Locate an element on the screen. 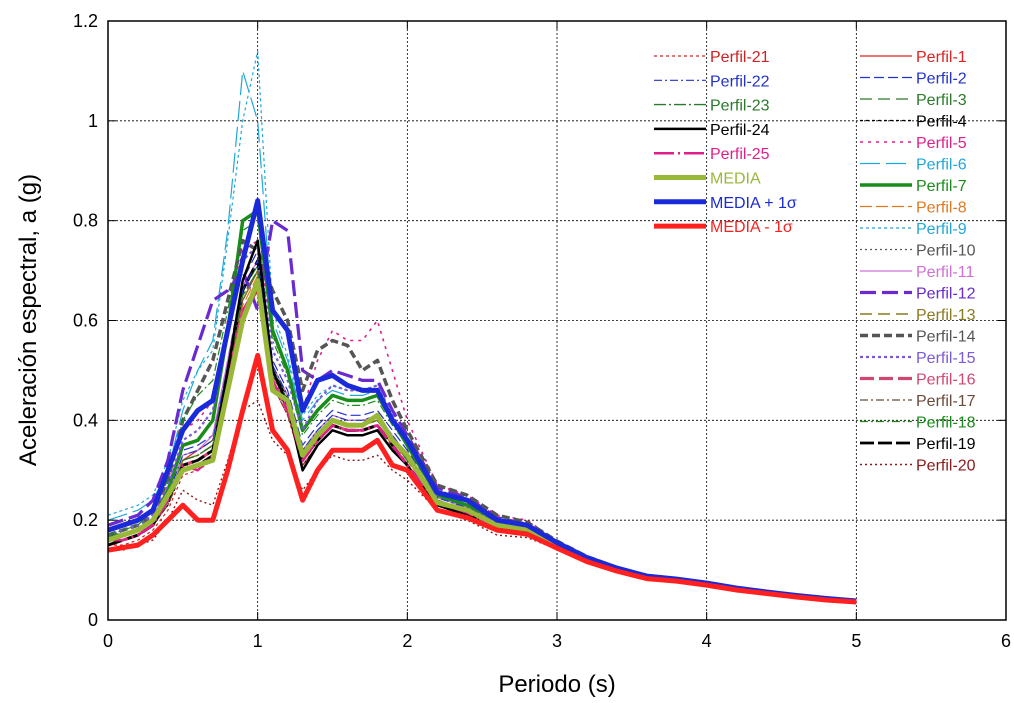 The image size is (1014, 703). legend-label: Perfil-14 is located at coordinates (946, 337).